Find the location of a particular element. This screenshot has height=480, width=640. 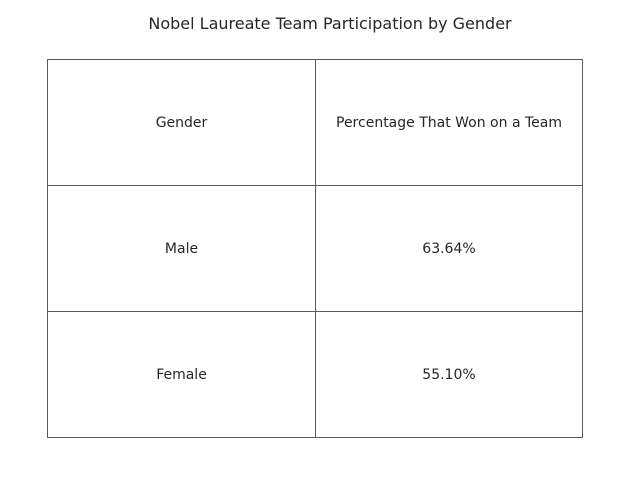

column-header-gender: Gender is located at coordinates (181, 122).